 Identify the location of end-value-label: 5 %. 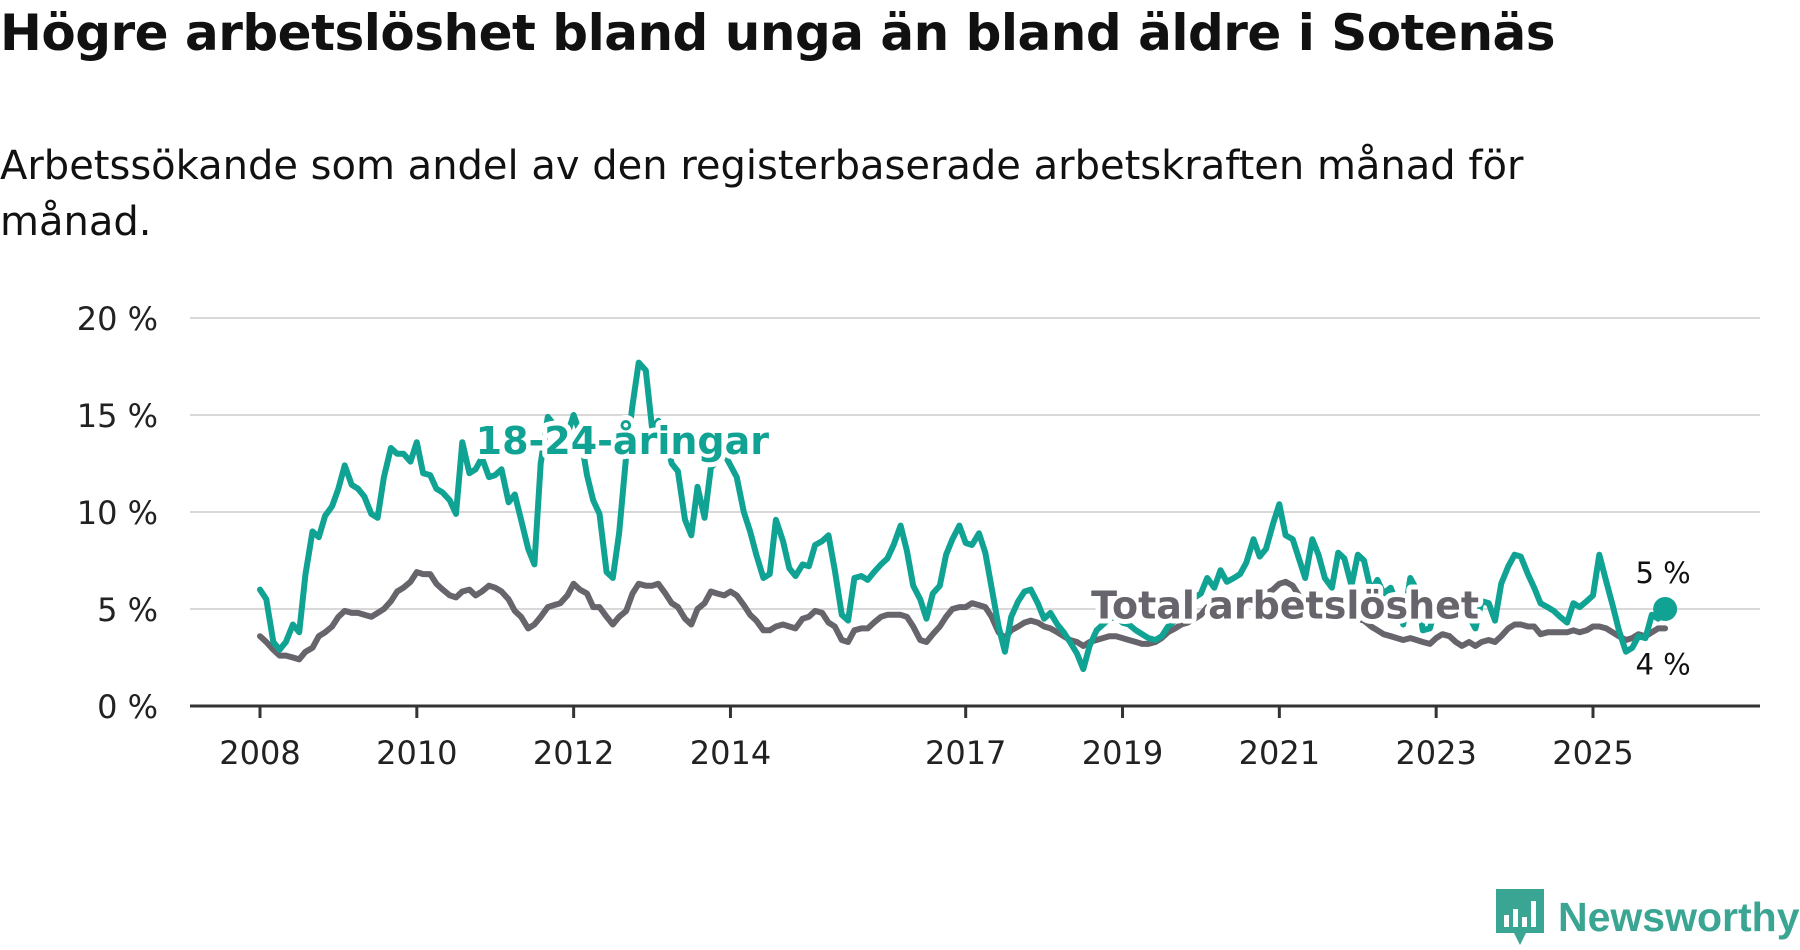
(1663, 573).